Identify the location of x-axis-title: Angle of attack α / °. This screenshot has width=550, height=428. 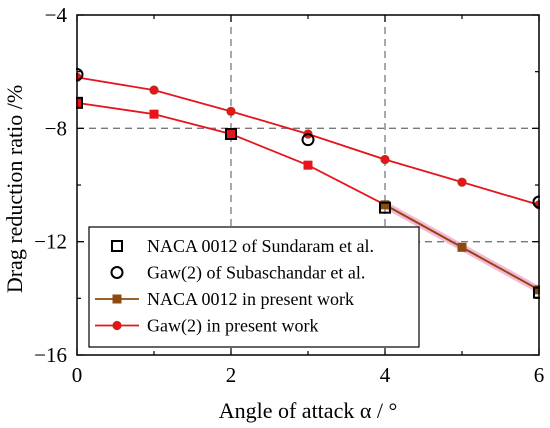
(308, 410).